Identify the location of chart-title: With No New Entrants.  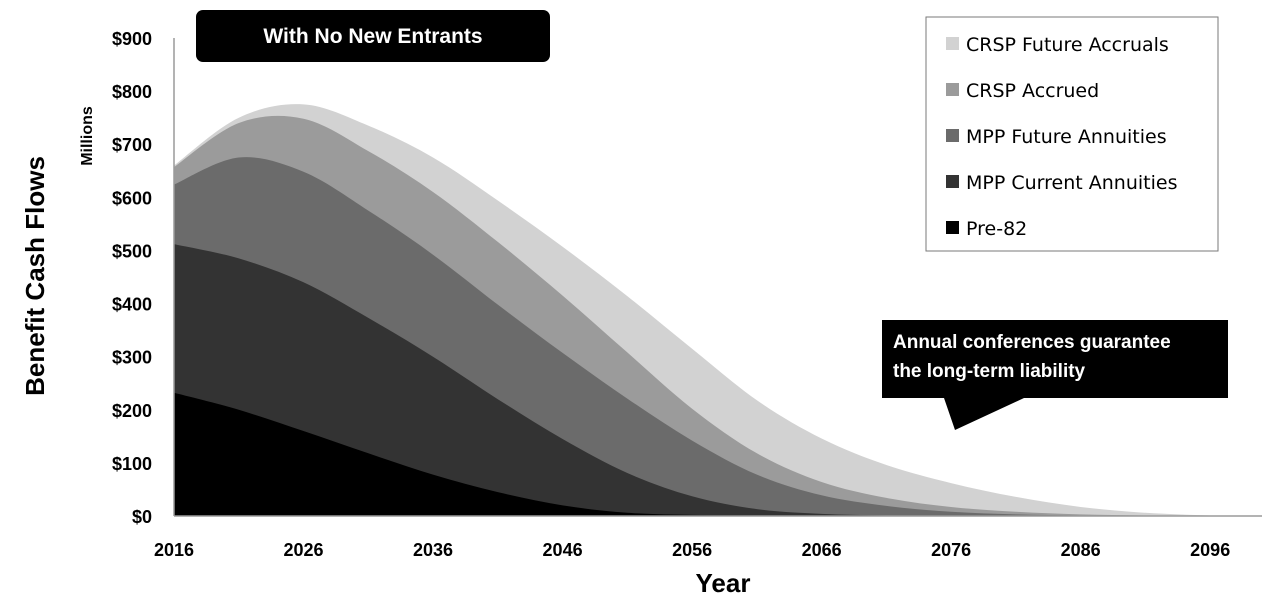
(372, 36).